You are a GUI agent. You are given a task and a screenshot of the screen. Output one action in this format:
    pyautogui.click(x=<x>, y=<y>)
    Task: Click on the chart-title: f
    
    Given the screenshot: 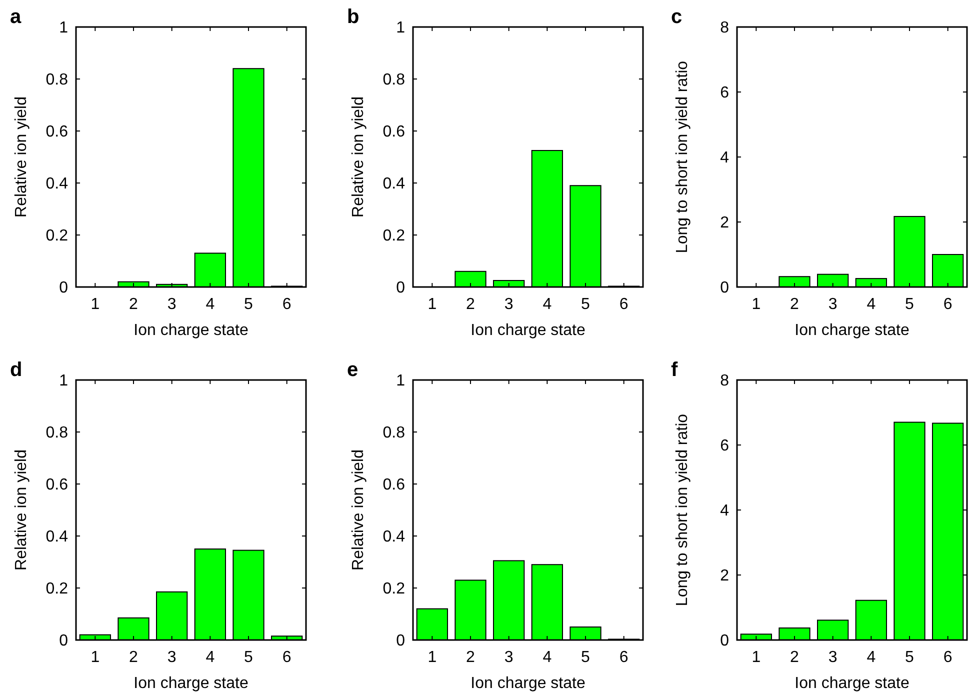 What is the action you would take?
    pyautogui.click(x=674, y=370)
    